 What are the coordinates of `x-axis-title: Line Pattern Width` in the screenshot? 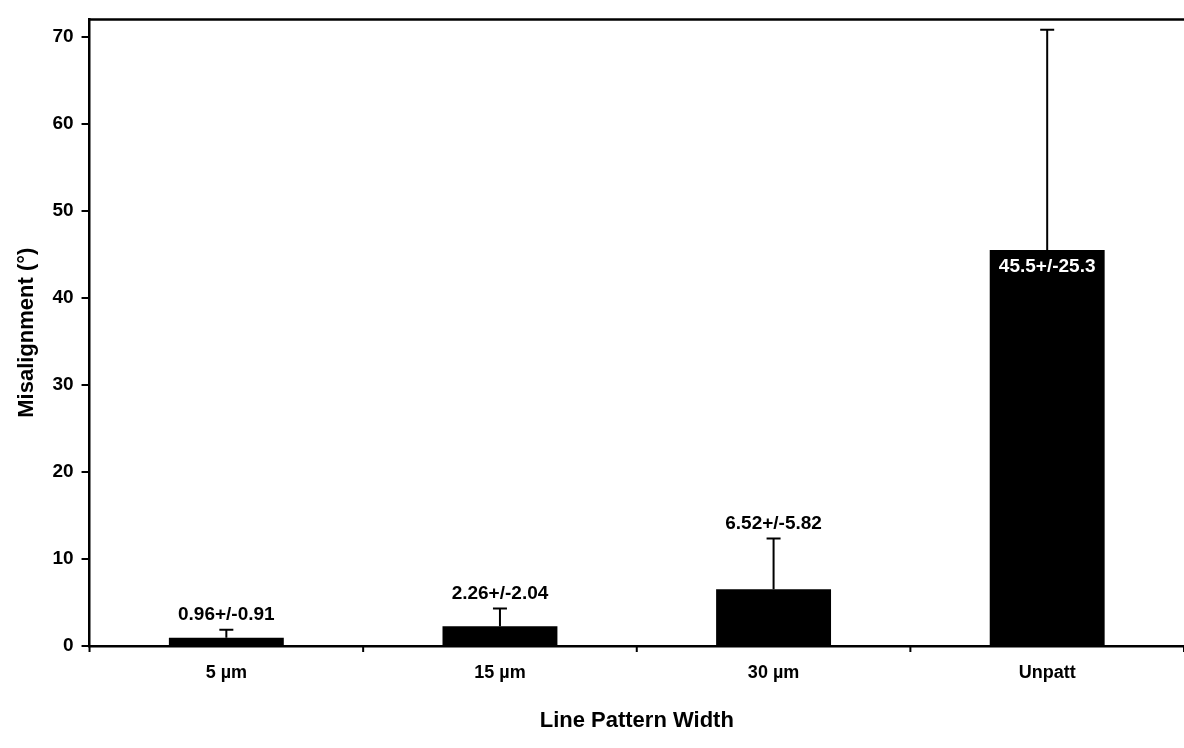 It's located at (636, 719).